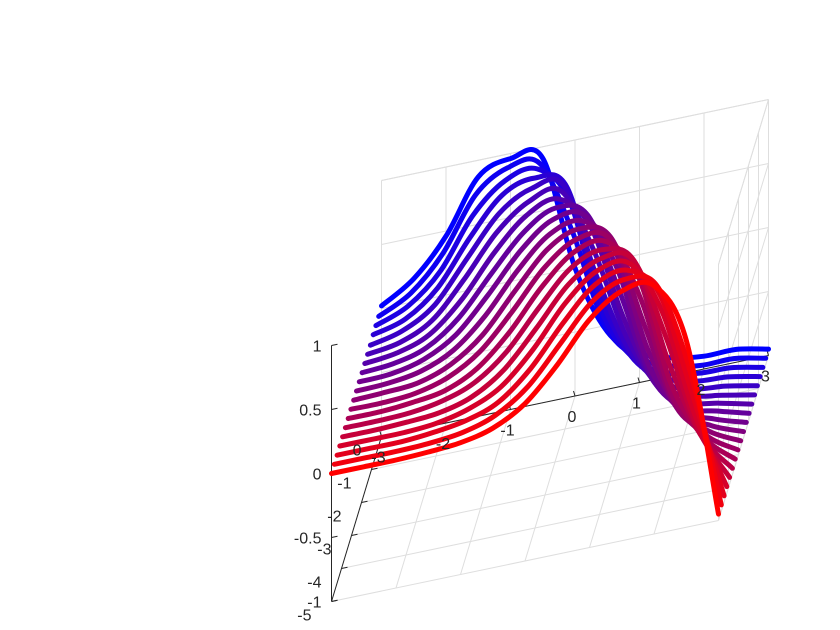  I want to click on y-tick-label: -4, so click(314, 583).